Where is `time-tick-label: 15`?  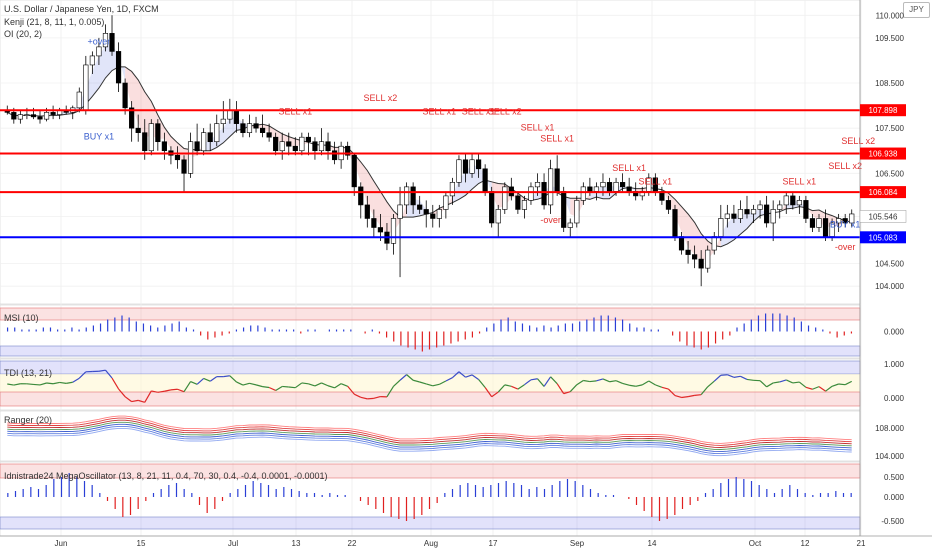 time-tick-label: 15 is located at coordinates (141, 543).